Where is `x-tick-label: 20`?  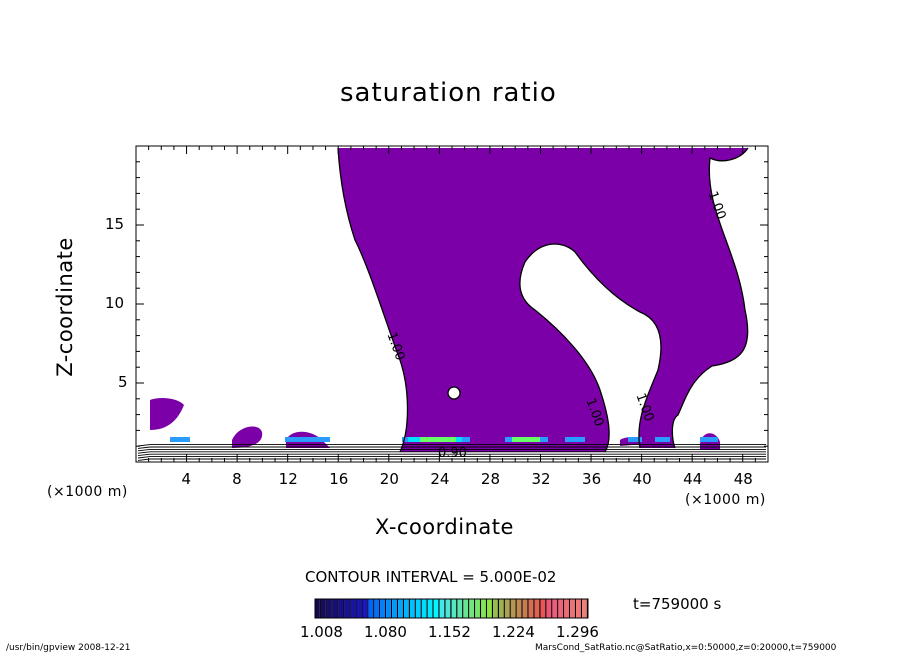
x-tick-label: 20 is located at coordinates (389, 479).